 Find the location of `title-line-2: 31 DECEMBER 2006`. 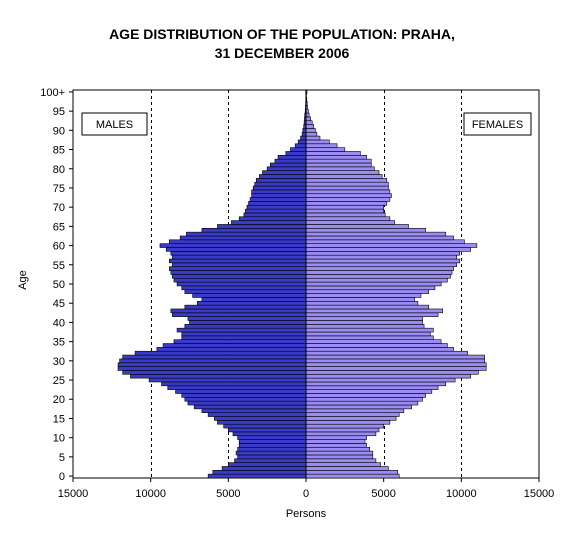

title-line-2: 31 DECEMBER 2006 is located at coordinates (282, 53).